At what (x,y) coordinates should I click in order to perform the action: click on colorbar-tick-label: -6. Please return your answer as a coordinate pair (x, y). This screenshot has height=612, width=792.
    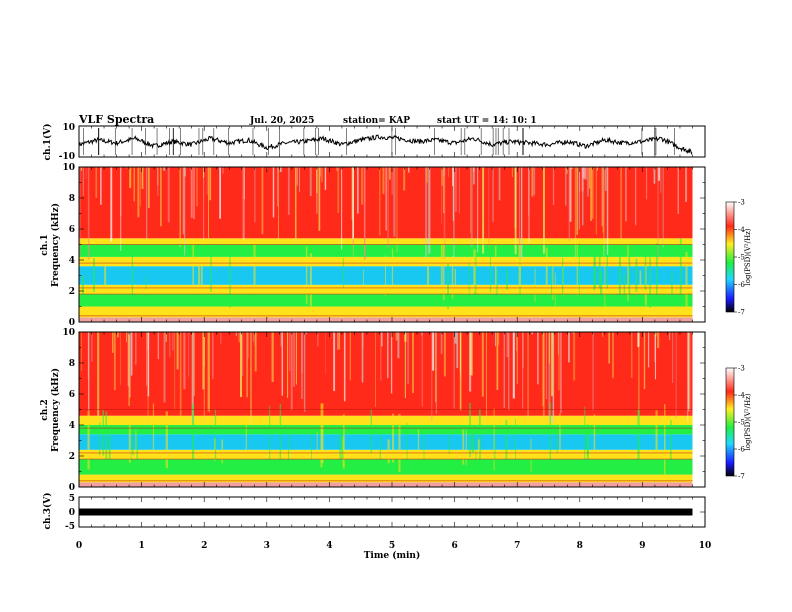
    Looking at the image, I should click on (741, 450).